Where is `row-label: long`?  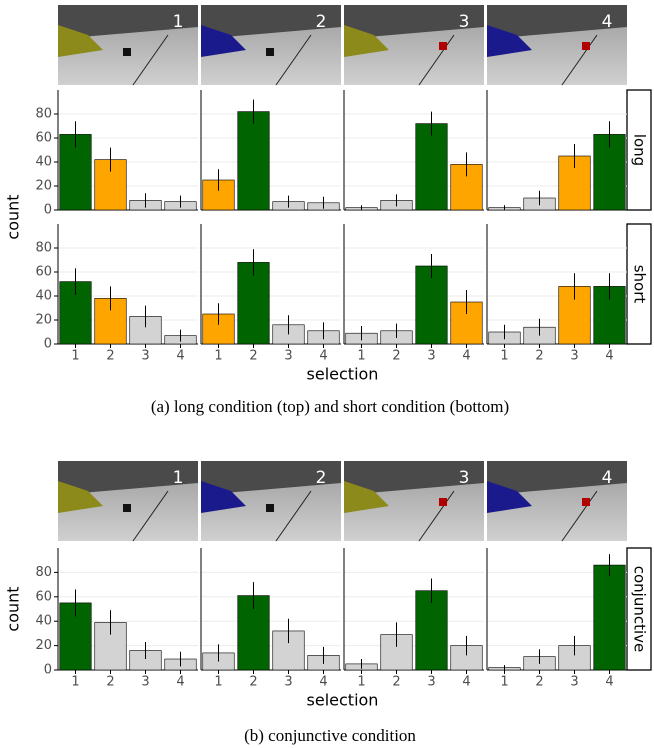 row-label: long is located at coordinates (640, 150).